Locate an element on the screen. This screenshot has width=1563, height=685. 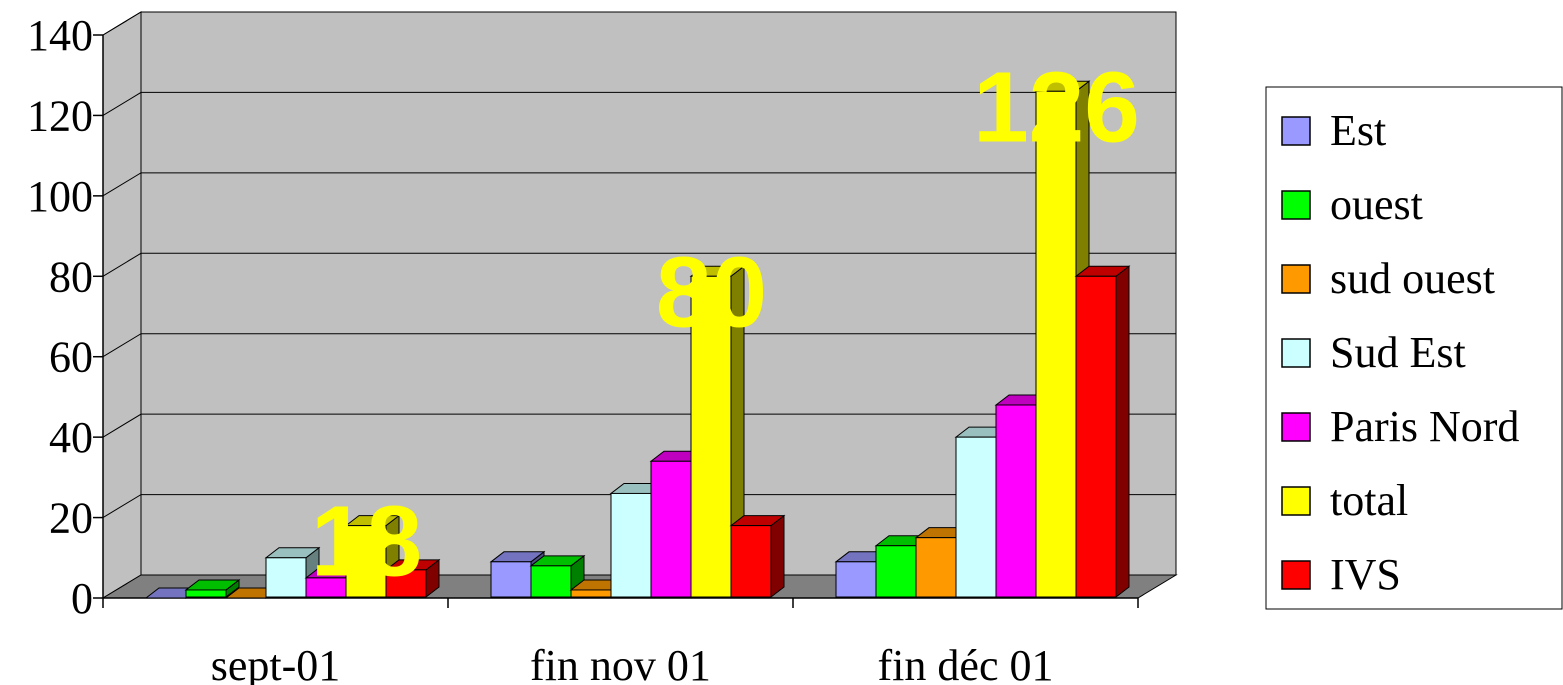
x-axis-categories: sept-01 fin nov 01 fin déc 01 is located at coordinates (632, 663).